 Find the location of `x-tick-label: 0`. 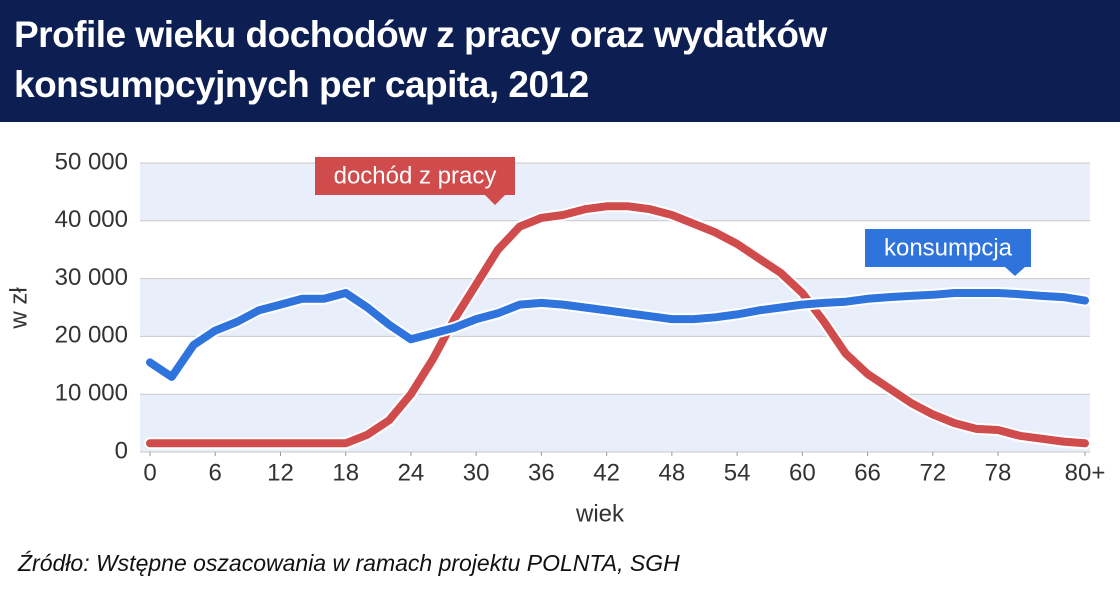

x-tick-label: 0 is located at coordinates (149, 472).